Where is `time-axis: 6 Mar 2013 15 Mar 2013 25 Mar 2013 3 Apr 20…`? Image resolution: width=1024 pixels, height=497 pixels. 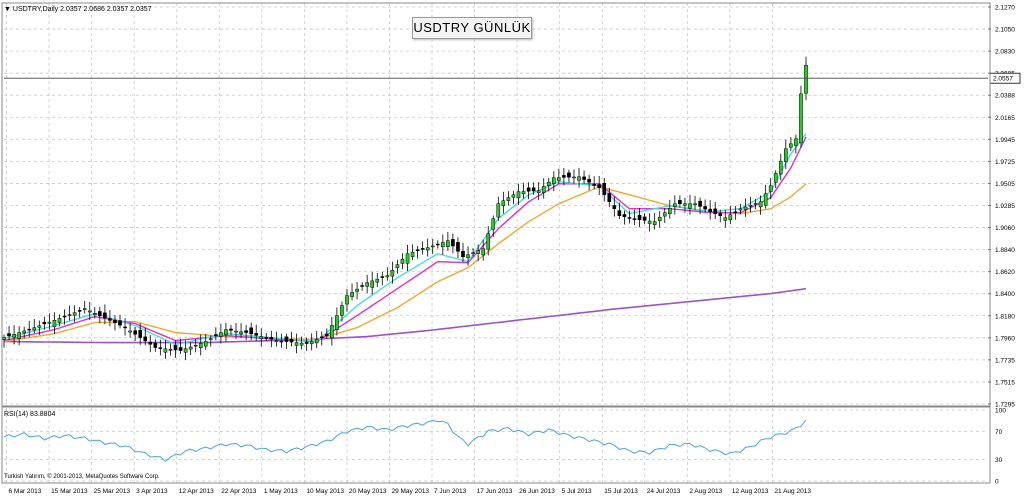 time-axis: 6 Mar 2013 15 Mar 2013 25 Mar 2013 3 Apr 20… is located at coordinates (410, 491).